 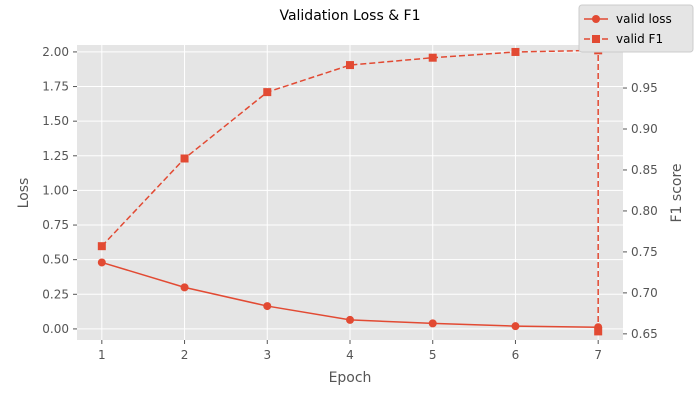 What do you see at coordinates (644, 252) in the screenshot?
I see `right-y-tick-label: 0.75` at bounding box center [644, 252].